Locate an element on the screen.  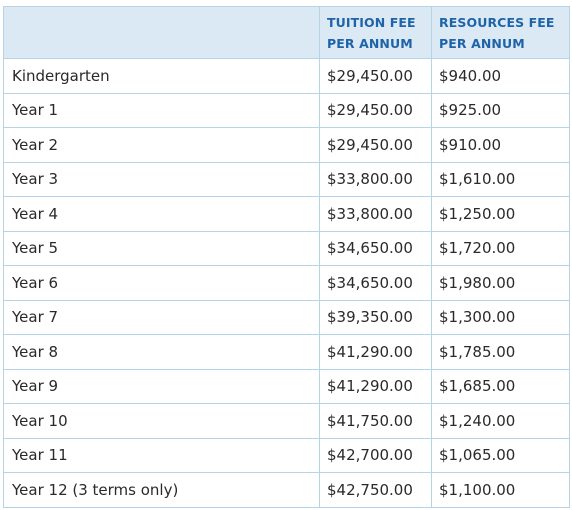
year-level: Year 5 is located at coordinates (161, 248).